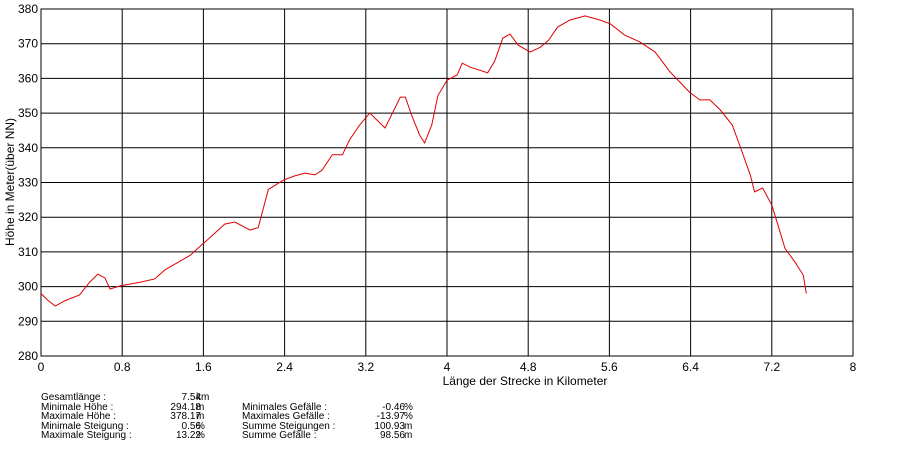 The image size is (903, 457). I want to click on stat-value: 378.17, so click(185, 416).